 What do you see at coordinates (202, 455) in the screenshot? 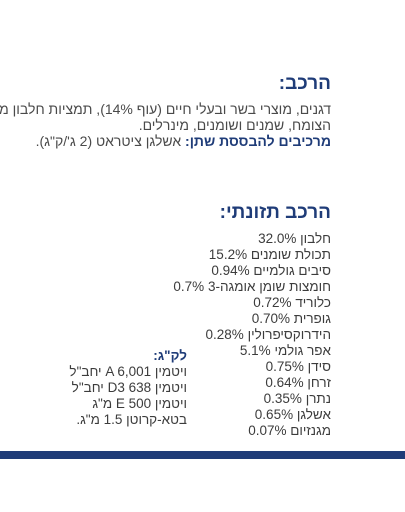
I see `footer-bar` at bounding box center [202, 455].